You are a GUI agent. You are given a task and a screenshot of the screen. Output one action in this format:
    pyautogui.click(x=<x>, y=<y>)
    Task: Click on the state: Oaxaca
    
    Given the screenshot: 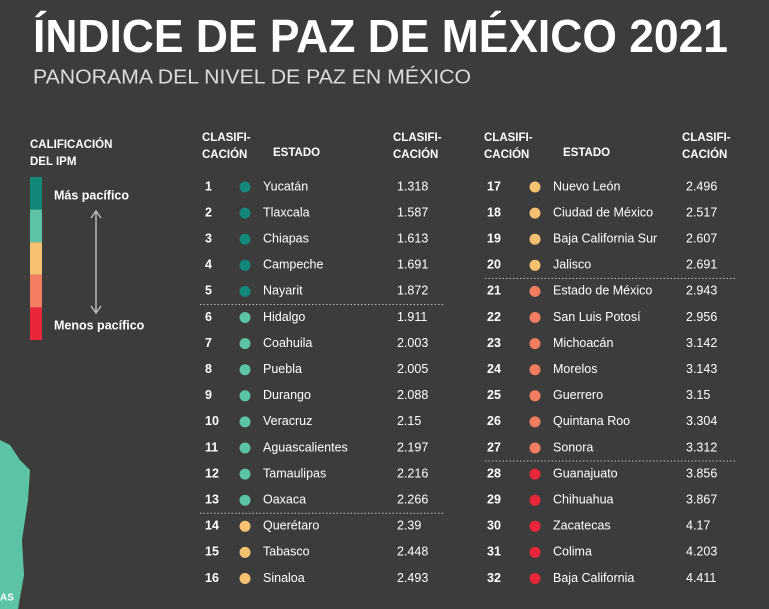 What is the action you would take?
    pyautogui.click(x=284, y=499)
    